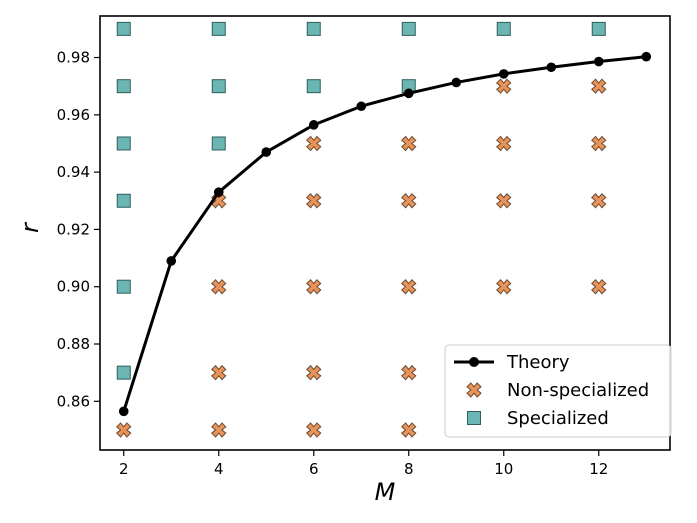  Describe the element at coordinates (363, 464) in the screenshot. I see `x-axis-ticks: 2 4 6 8 10 12` at that location.